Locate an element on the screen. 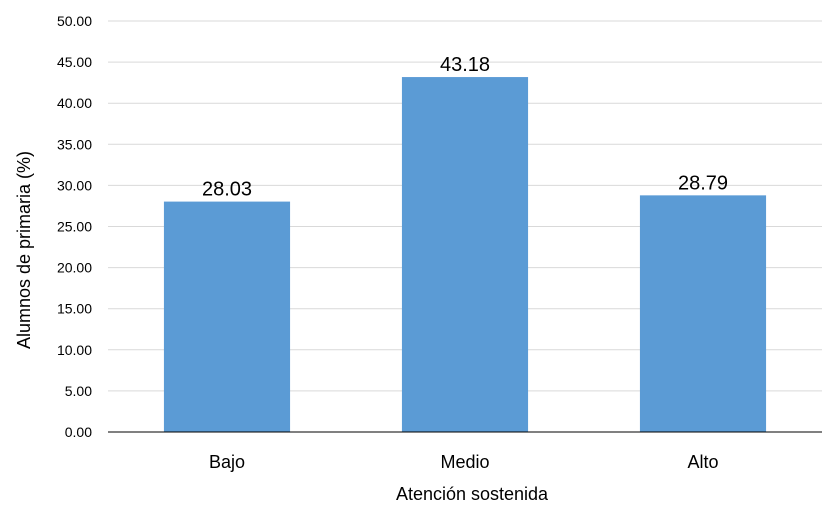 The width and height of the screenshot is (822, 508). y-tick-label: 5.00 is located at coordinates (78, 391).